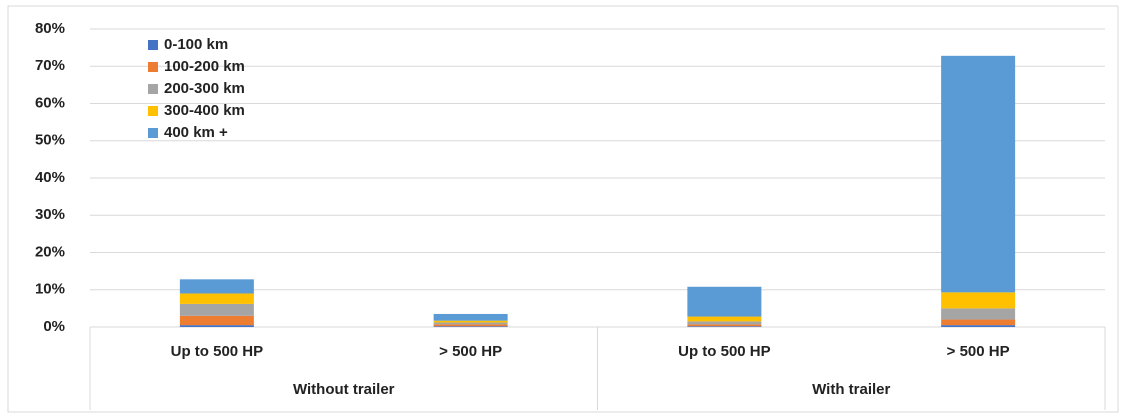 The image size is (1124, 417). Describe the element at coordinates (196, 132) in the screenshot. I see `legend-label: 400 km +` at that location.